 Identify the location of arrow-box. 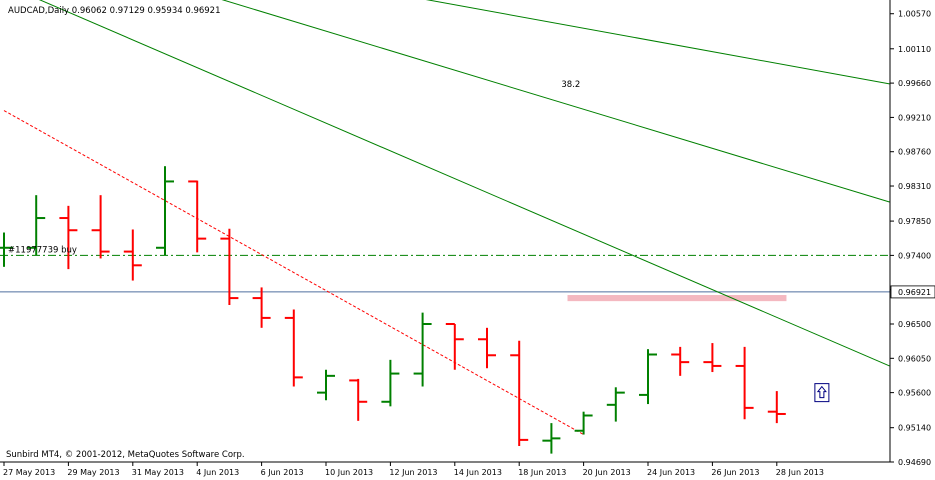
(822, 393).